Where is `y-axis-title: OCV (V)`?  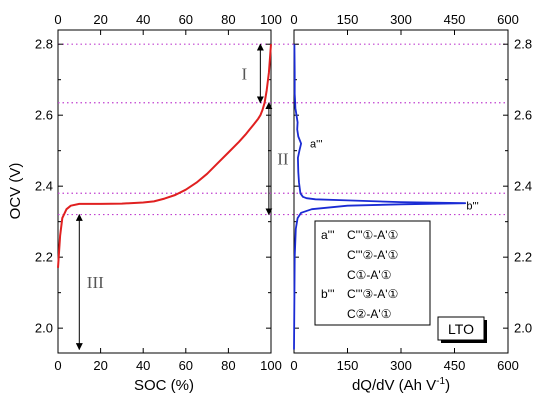
y-axis-title: OCV (V) is located at coordinates (15, 191).